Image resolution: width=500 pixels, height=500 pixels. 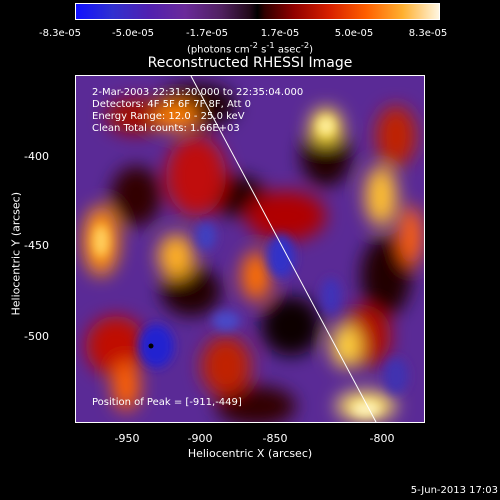 I want to click on colorbar-tick: 5.0e-05, so click(x=354, y=33).